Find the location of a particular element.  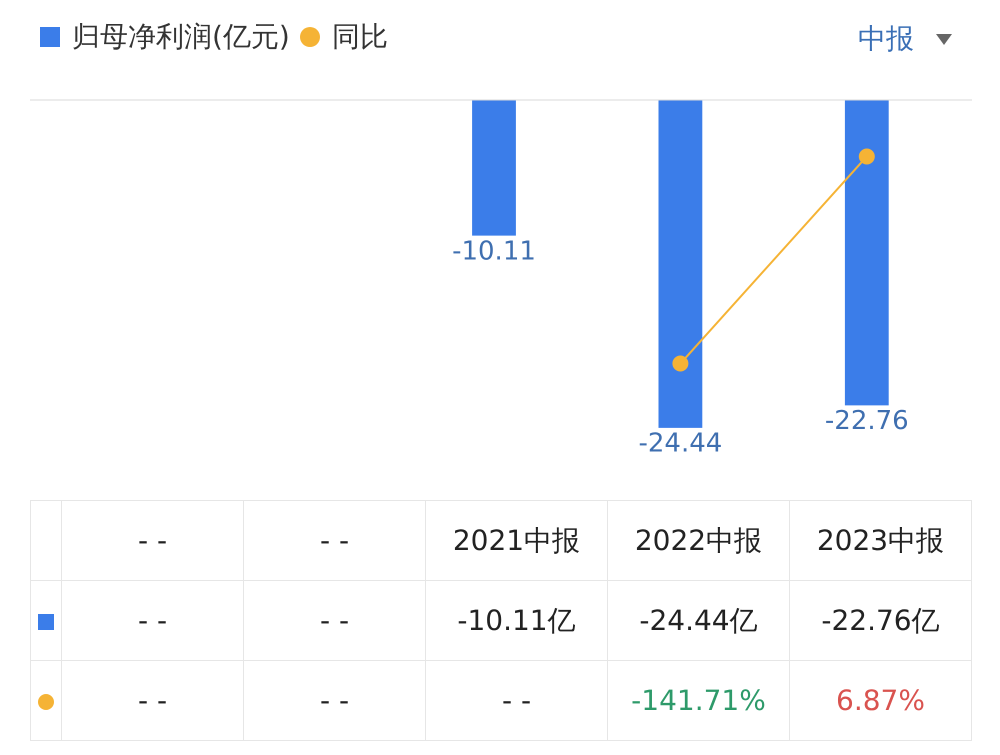

x-tick-label: 2022中报 is located at coordinates (699, 540).